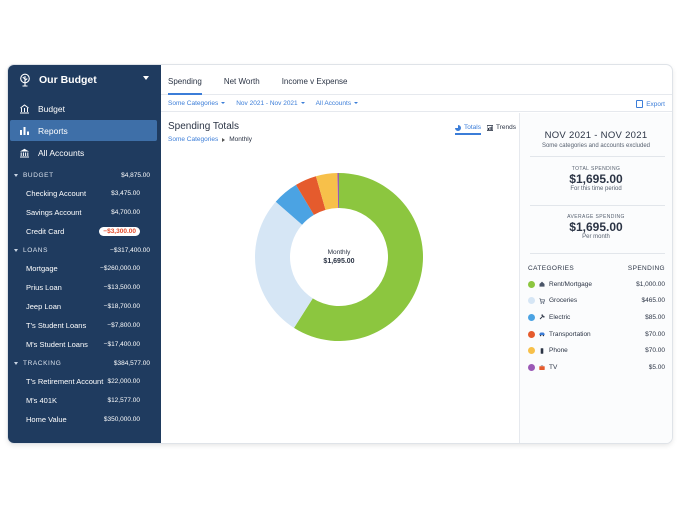 The width and height of the screenshot is (680, 510). I want to click on category-amount: $5.00, so click(656, 367).